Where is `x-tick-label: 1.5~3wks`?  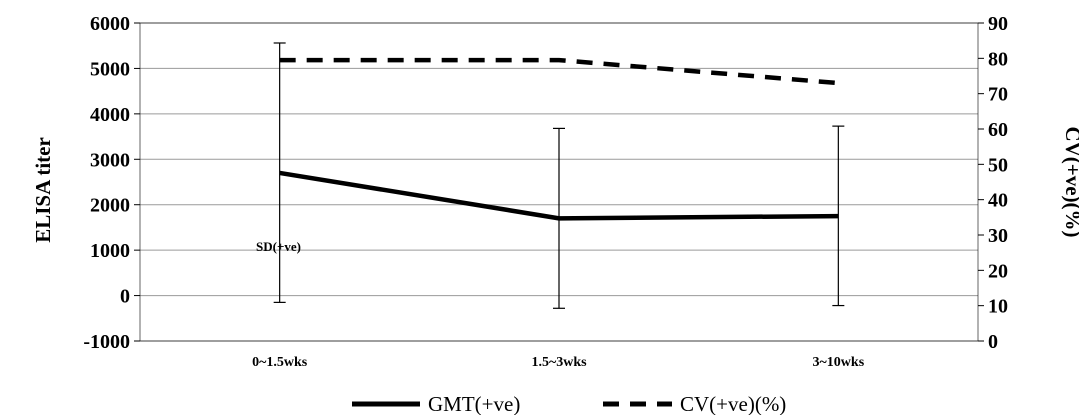 x-tick-label: 1.5~3wks is located at coordinates (559, 362).